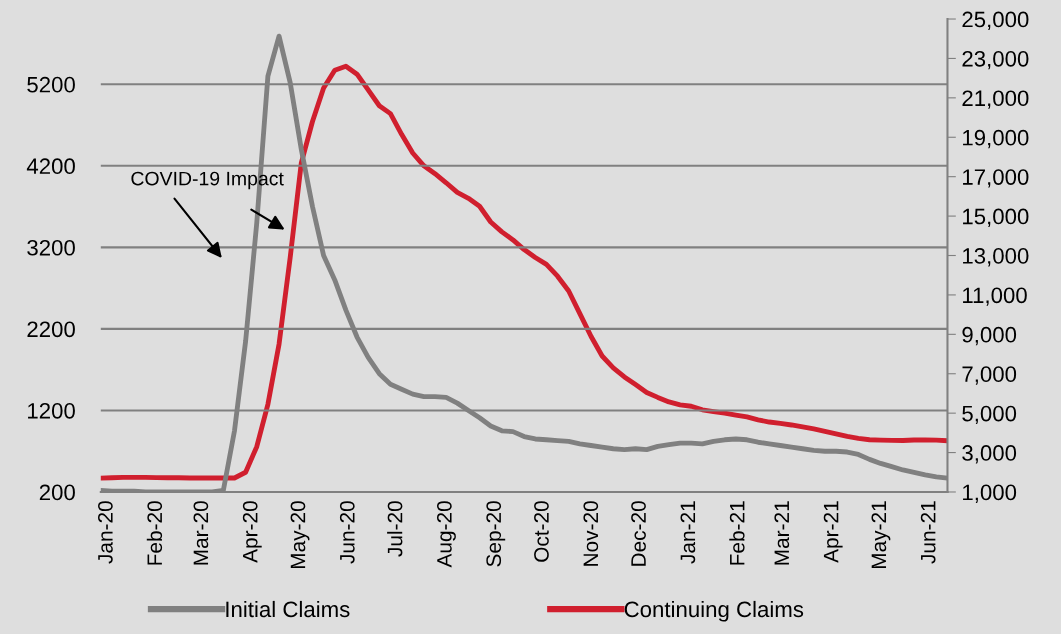 The width and height of the screenshot is (1061, 634). I want to click on x-tick-label: May-21, so click(881, 535).